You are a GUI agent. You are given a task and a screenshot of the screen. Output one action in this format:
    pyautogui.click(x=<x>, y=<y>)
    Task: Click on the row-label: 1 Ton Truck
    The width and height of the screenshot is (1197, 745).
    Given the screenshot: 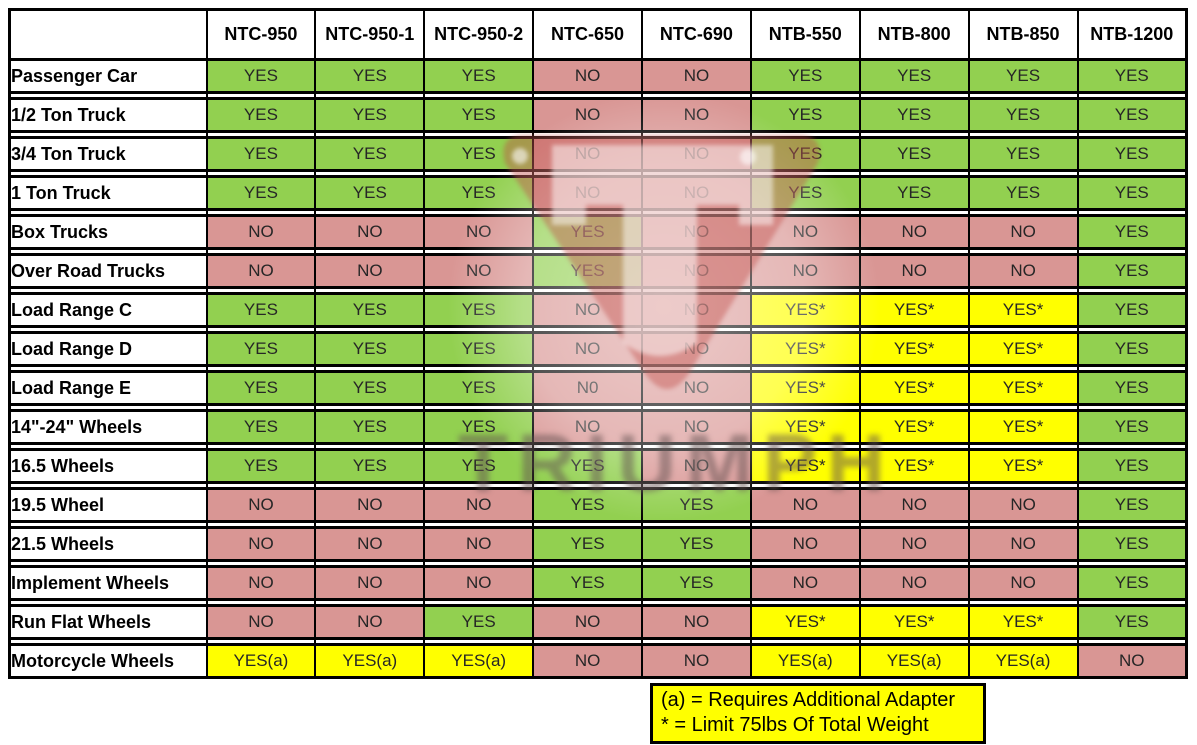 What is the action you would take?
    pyautogui.click(x=108, y=193)
    